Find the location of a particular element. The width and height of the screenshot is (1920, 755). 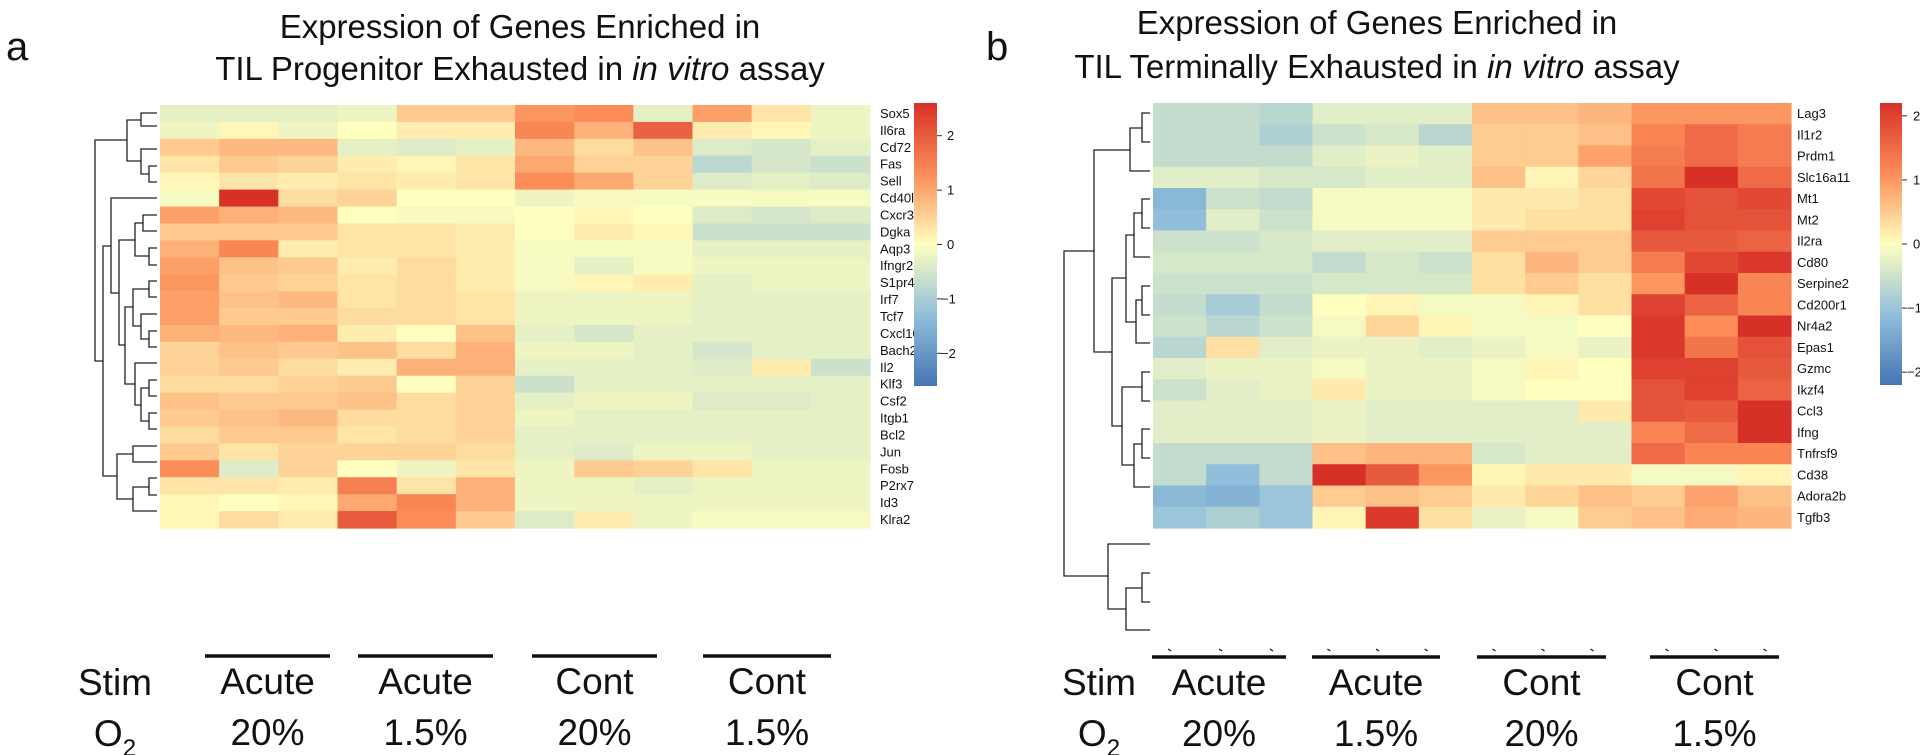

gene-label: Epas1 is located at coordinates (1815, 347).